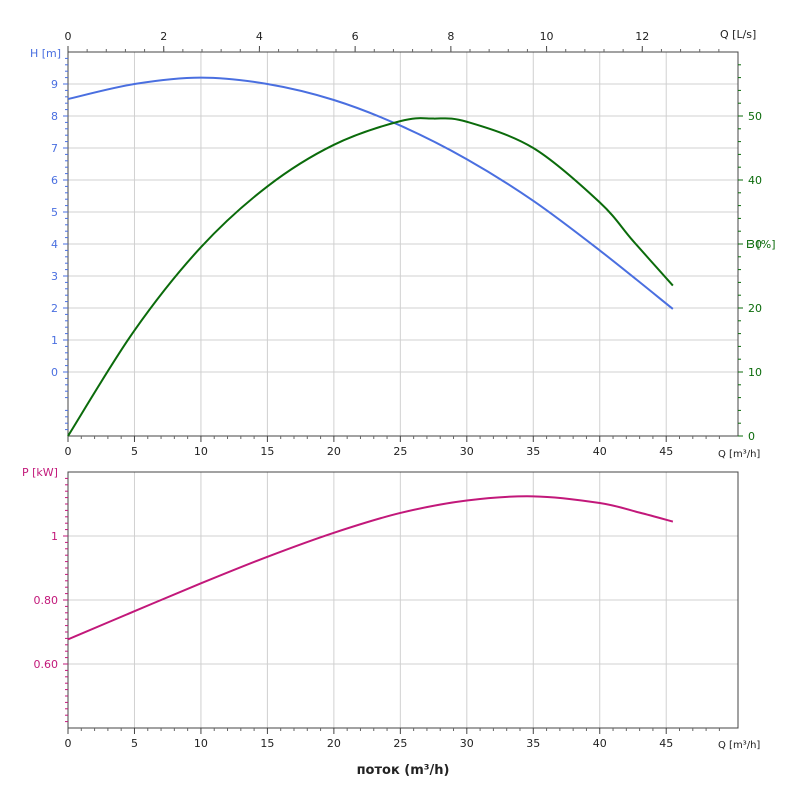 This screenshot has height=800, width=800. Describe the element at coordinates (54, 212) in the screenshot. I see `head-tick-label: 5` at that location.